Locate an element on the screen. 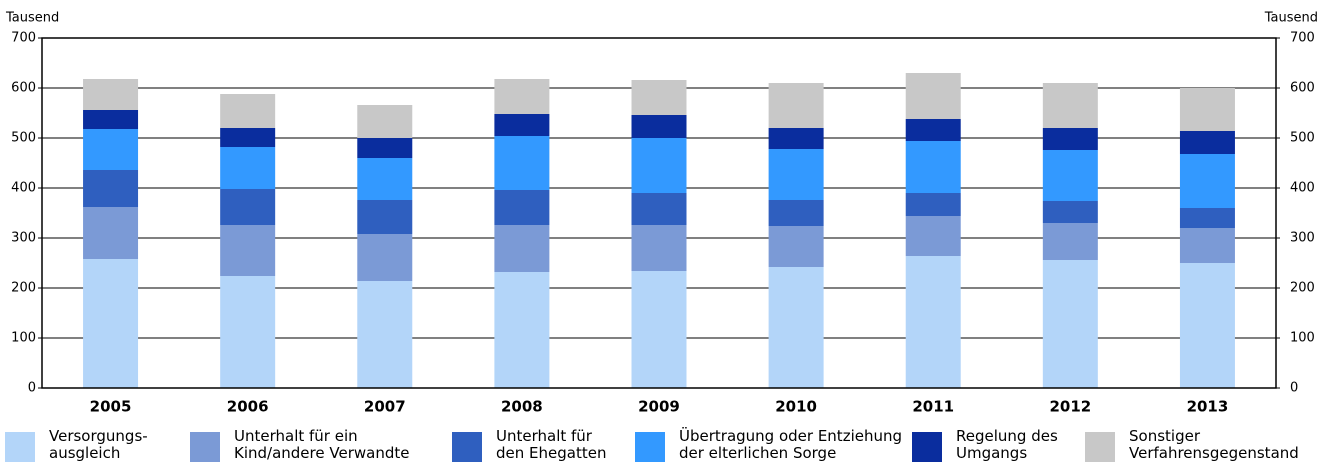 The height and width of the screenshot is (470, 1331). y2-tick-label: 400 is located at coordinates (1302, 188).